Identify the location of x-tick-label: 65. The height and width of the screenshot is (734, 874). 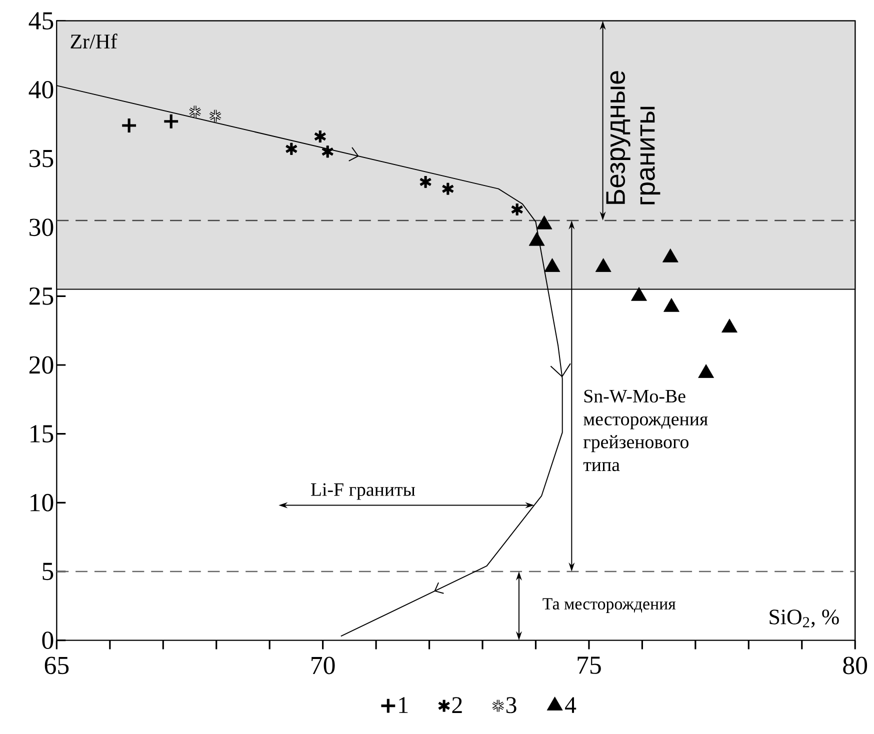
(56, 665).